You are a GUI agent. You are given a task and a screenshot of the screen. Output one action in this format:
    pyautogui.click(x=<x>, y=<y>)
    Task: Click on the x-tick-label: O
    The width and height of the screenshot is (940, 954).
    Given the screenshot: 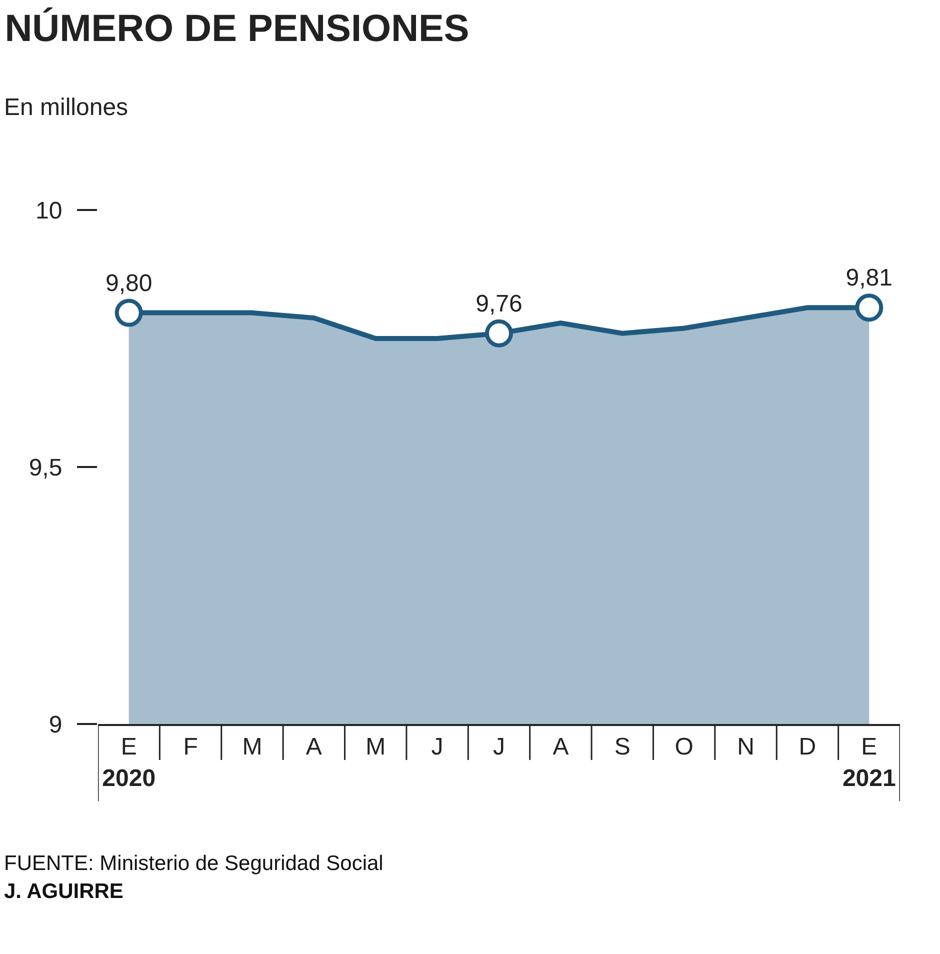 What is the action you would take?
    pyautogui.click(x=684, y=747)
    